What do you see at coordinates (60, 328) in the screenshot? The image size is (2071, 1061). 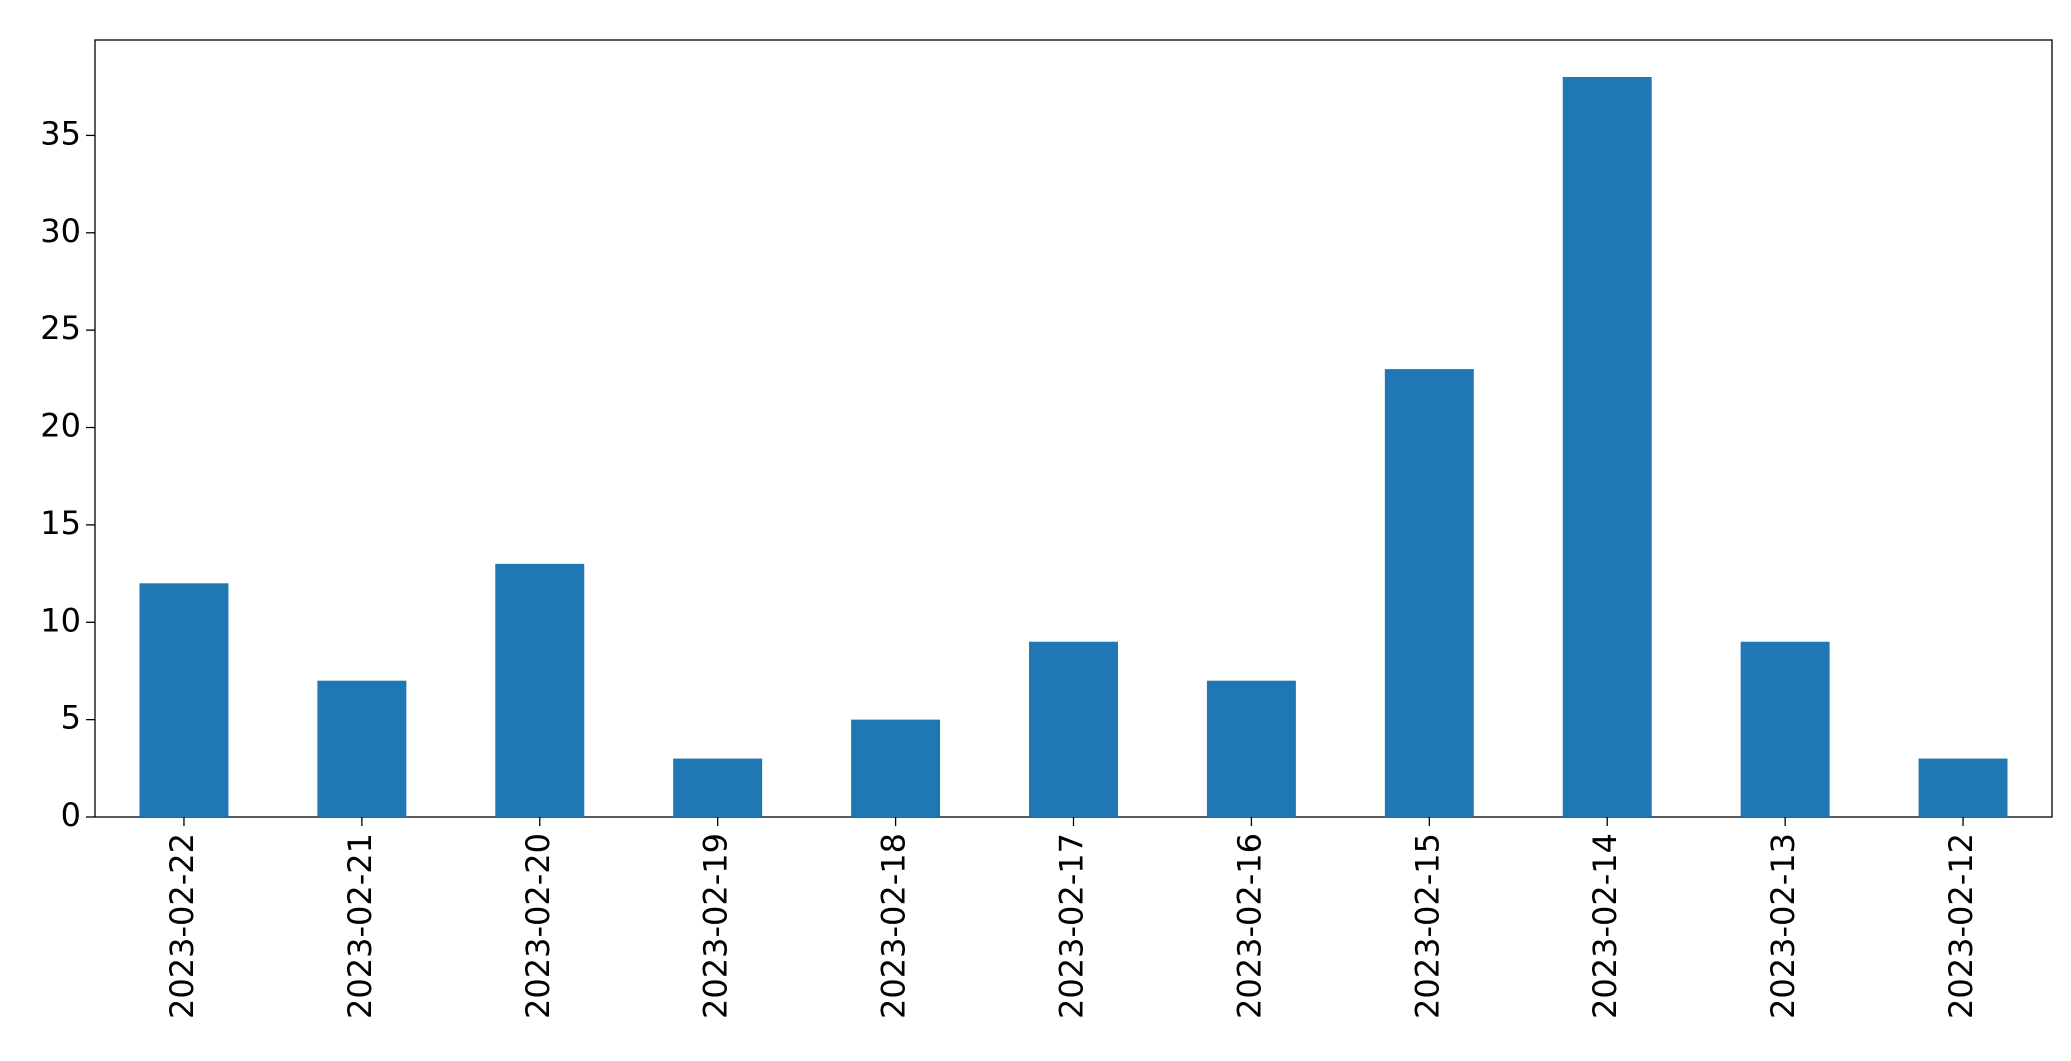 I see `y-tick-label: 25` at bounding box center [60, 328].